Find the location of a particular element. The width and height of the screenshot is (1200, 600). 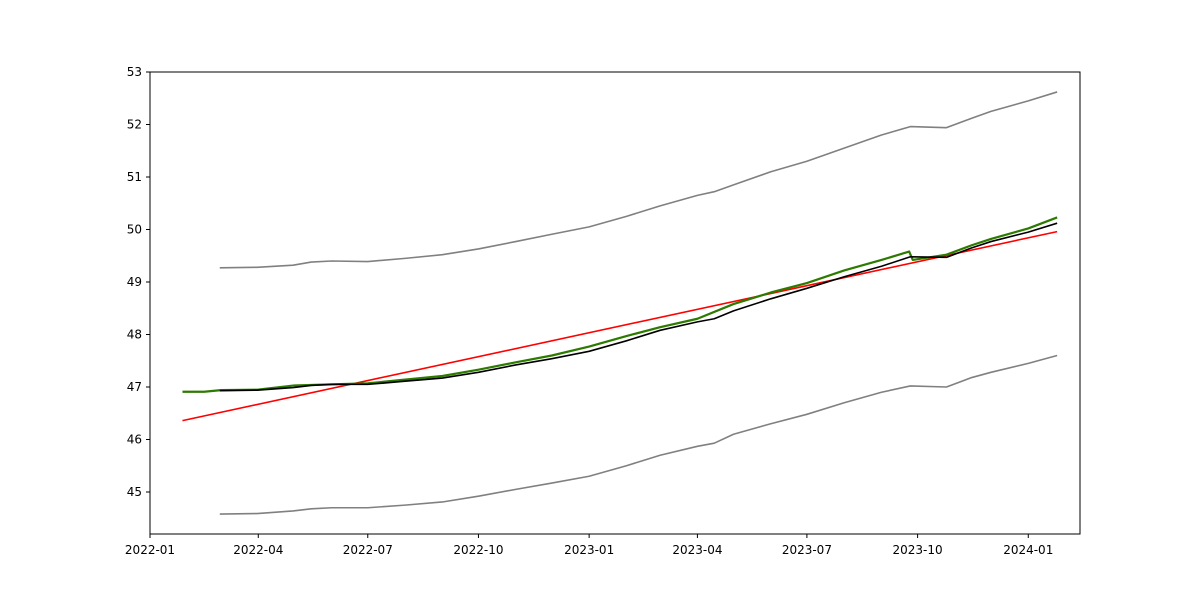

y-tick-label: 48 is located at coordinates (134, 335).